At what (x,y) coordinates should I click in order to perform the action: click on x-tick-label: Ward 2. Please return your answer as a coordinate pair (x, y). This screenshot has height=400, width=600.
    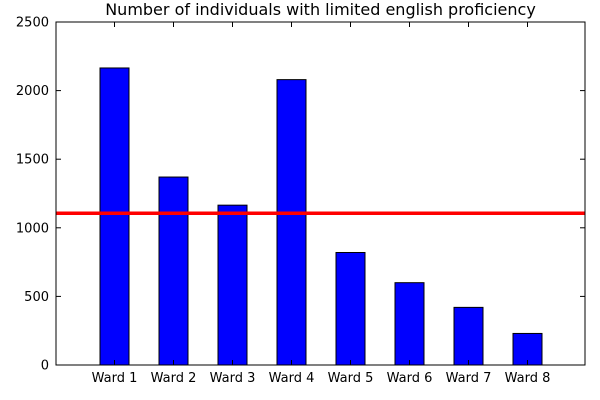
    Looking at the image, I should click on (174, 378).